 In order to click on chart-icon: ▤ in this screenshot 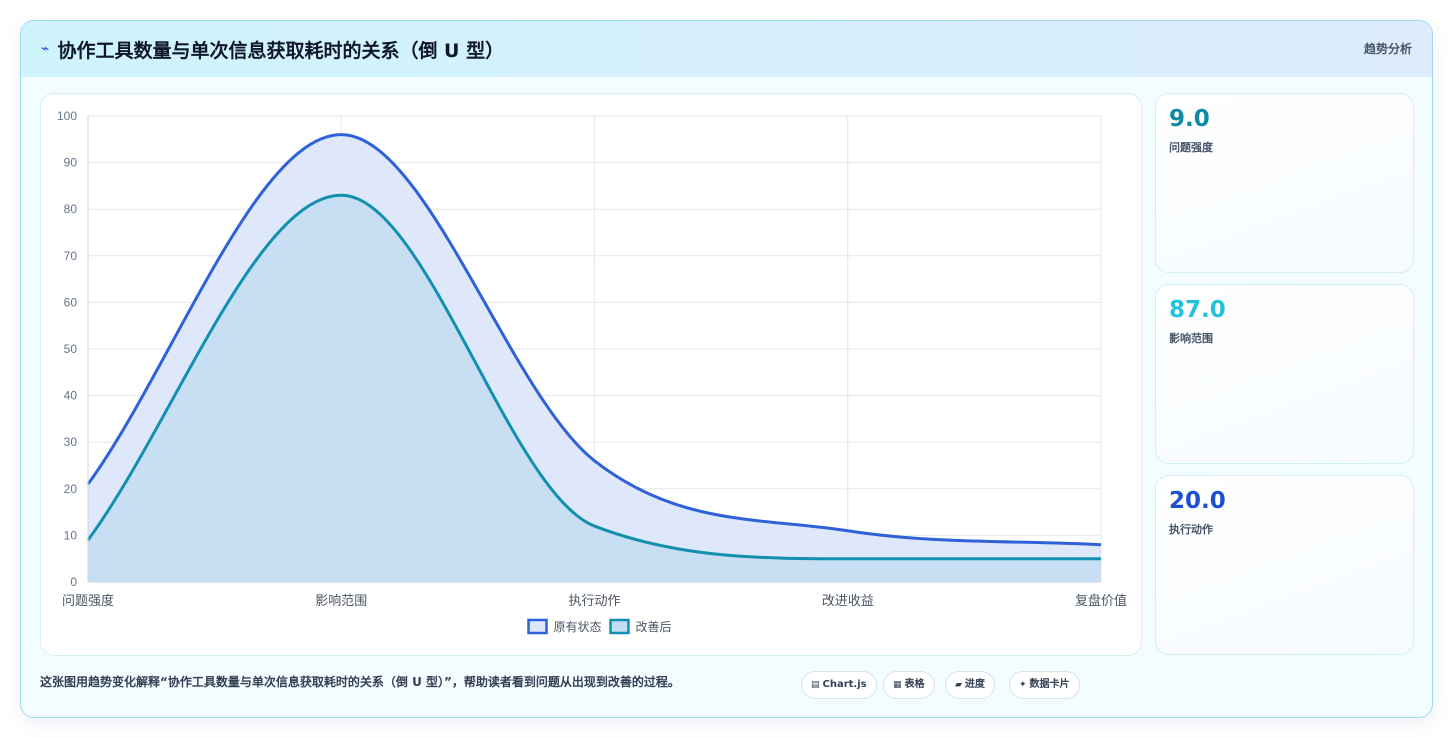, I will do `click(815, 685)`.